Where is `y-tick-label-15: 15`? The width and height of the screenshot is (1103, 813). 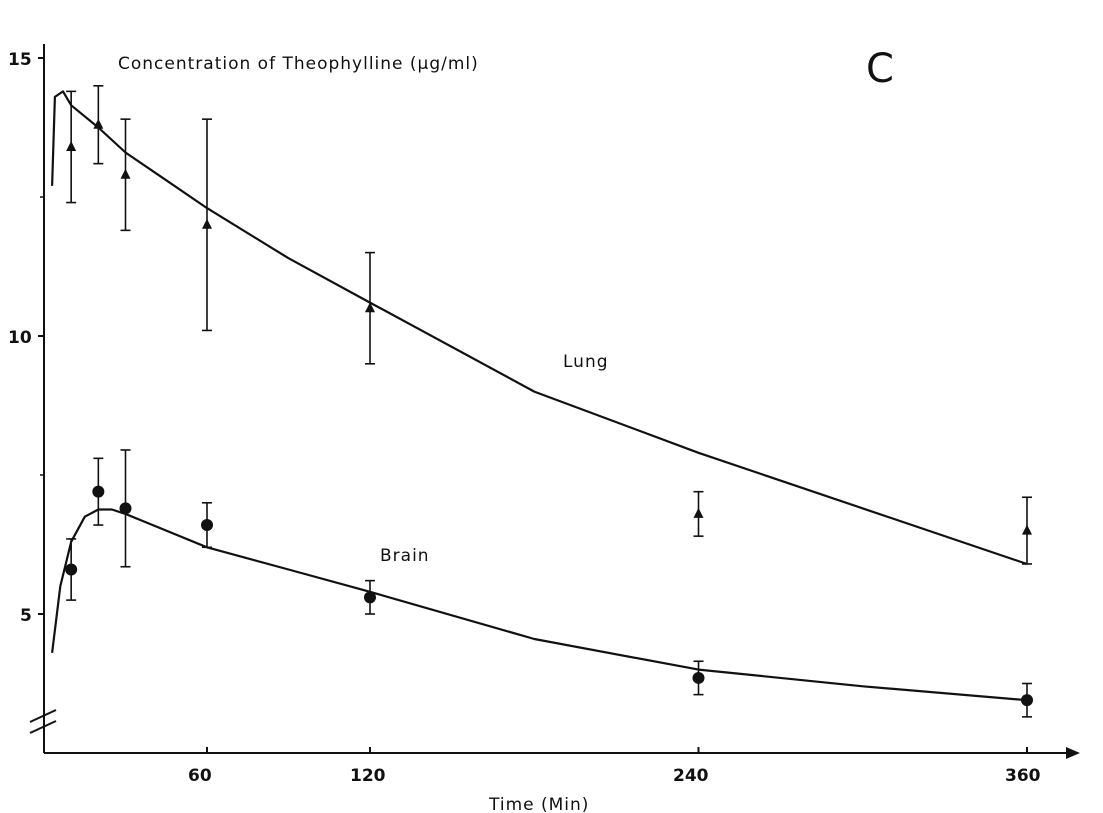 y-tick-label-15: 15 is located at coordinates (20, 60).